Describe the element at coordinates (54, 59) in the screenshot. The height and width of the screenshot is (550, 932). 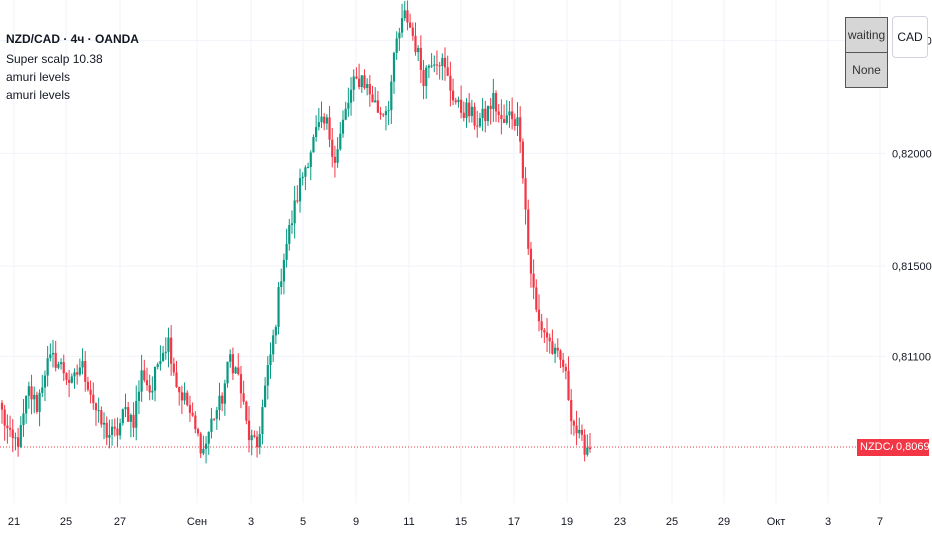
I see `indicator-super-scalp: Super scalp 10.38` at that location.